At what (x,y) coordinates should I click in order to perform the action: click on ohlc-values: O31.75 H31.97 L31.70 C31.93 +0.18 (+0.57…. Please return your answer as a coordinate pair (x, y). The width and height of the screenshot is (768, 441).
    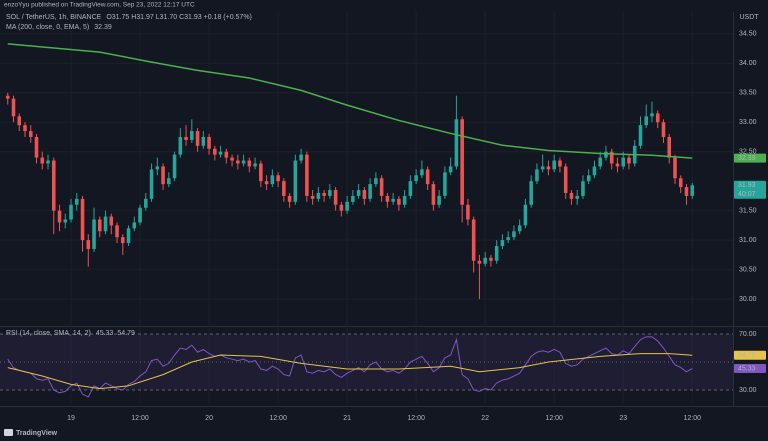
    Looking at the image, I should click on (179, 17).